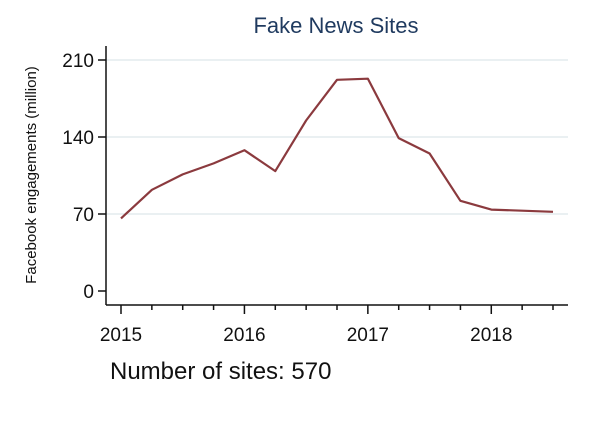  Describe the element at coordinates (491, 335) in the screenshot. I see `x-tick-label: 2018` at that location.